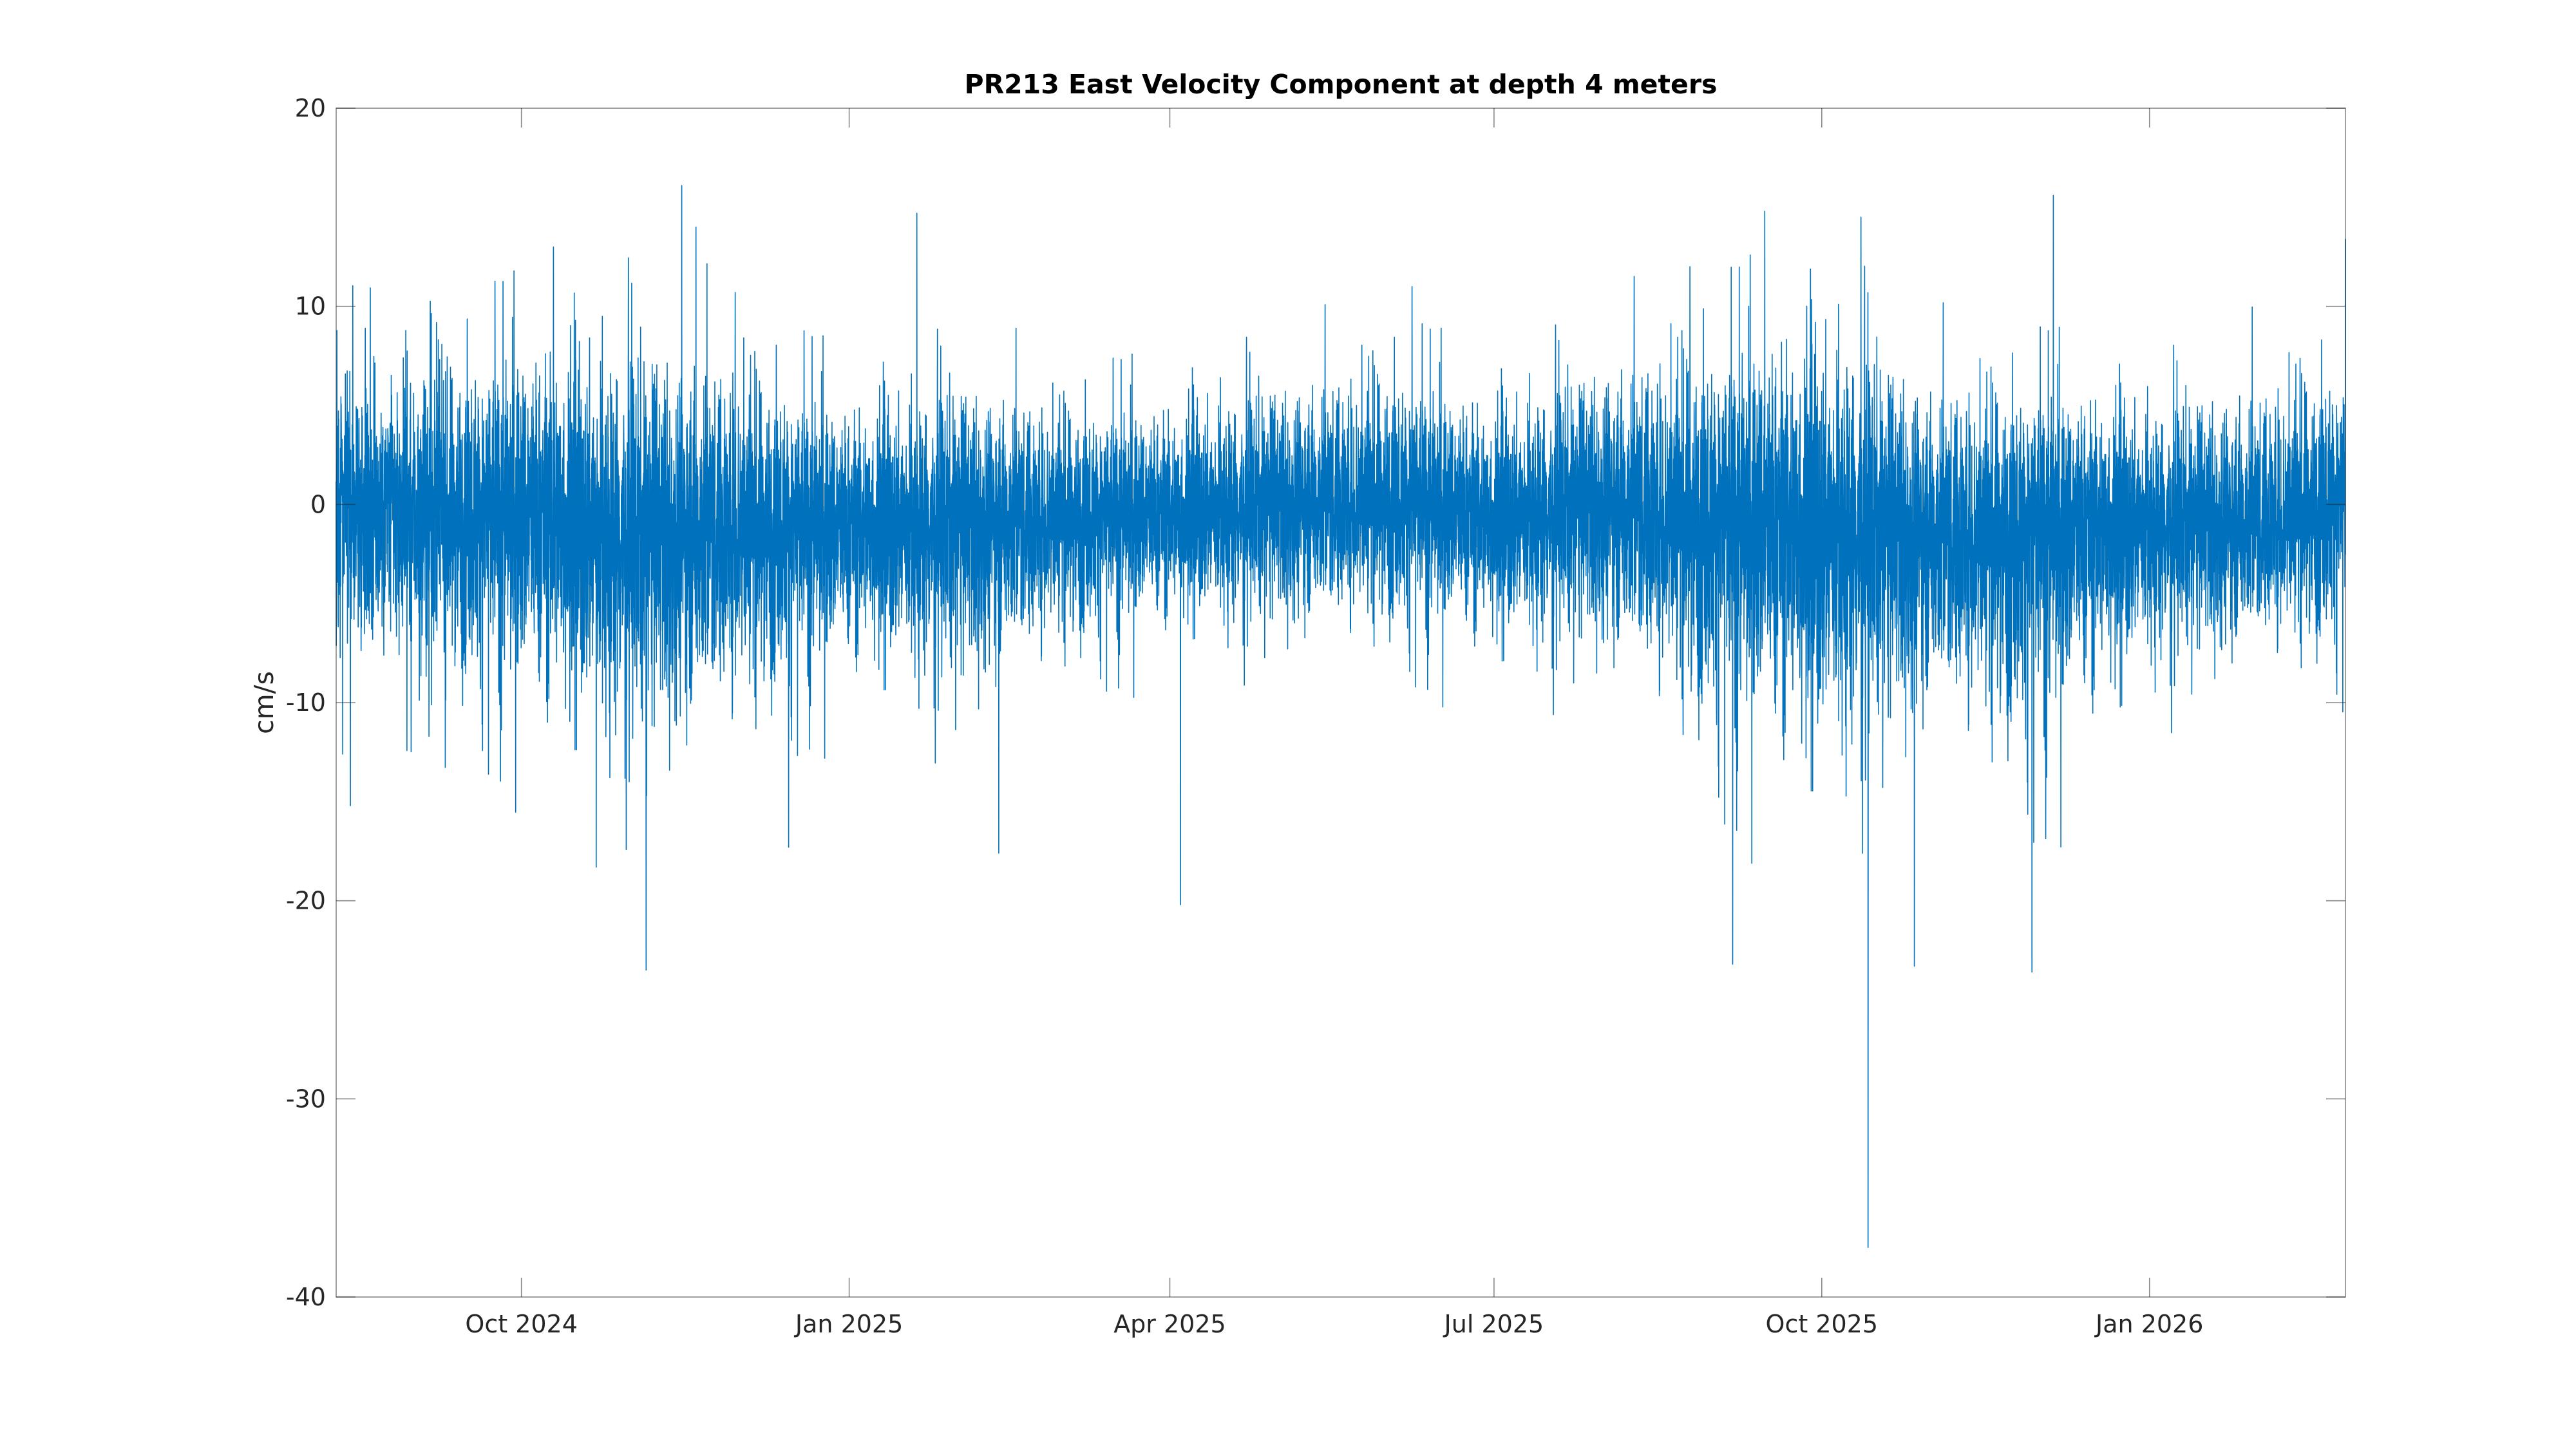 The height and width of the screenshot is (1449, 2576). What do you see at coordinates (264, 702) in the screenshot?
I see `y-axis-label: cm/s` at bounding box center [264, 702].